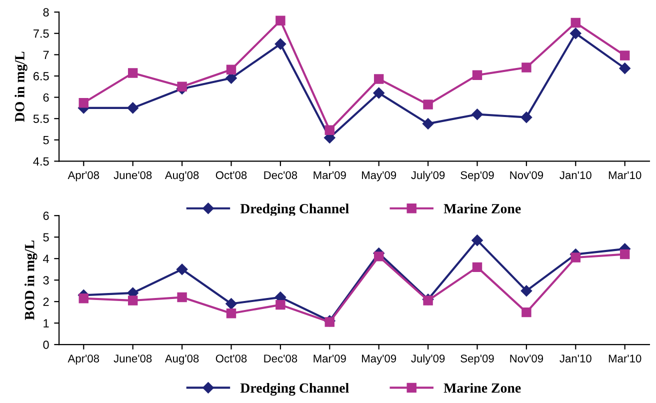 The image size is (656, 403). Describe the element at coordinates (46, 344) in the screenshot. I see `y-tick-label: 0` at that location.